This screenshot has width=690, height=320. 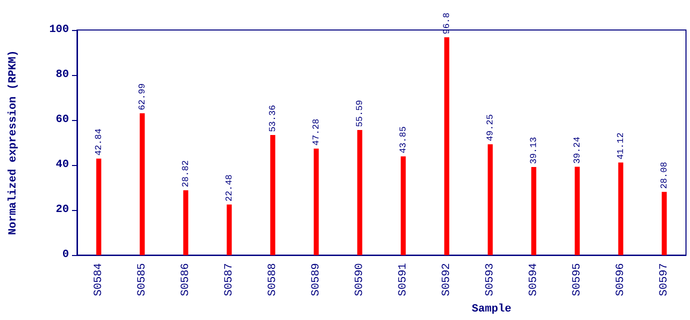 What do you see at coordinates (664, 175) in the screenshot?
I see `data-label: 28.08` at bounding box center [664, 175].